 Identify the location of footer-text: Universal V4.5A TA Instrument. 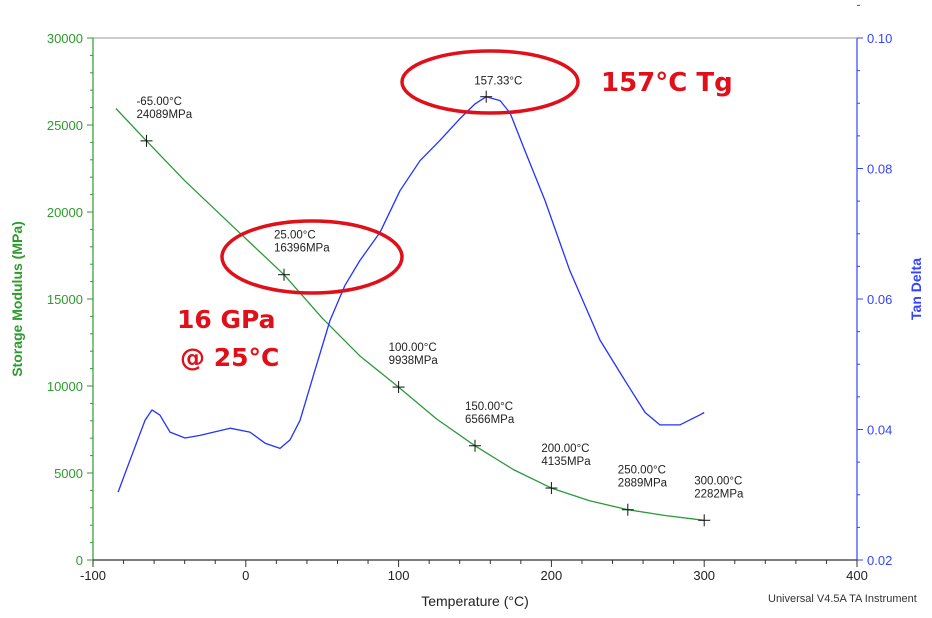
(842, 599).